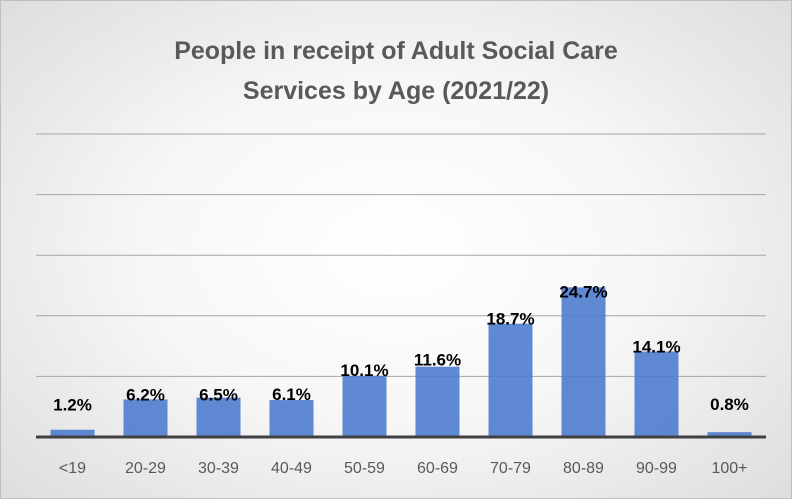 The image size is (792, 499). Describe the element at coordinates (729, 468) in the screenshot. I see `x-tick-label: 100+` at that location.